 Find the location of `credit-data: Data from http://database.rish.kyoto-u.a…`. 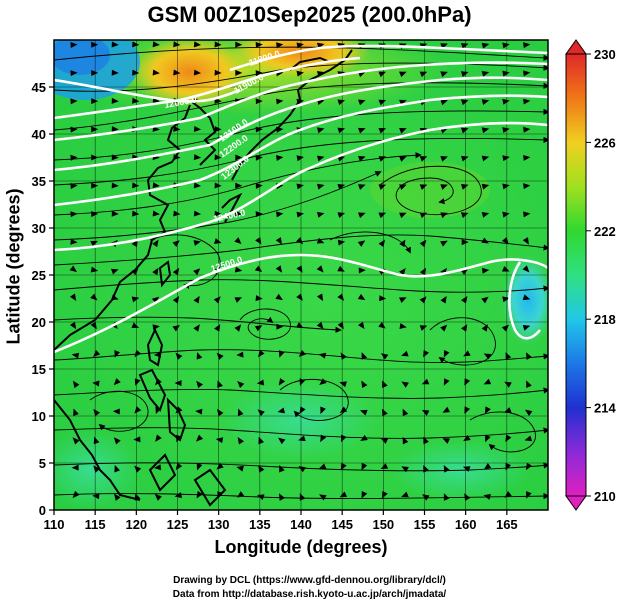

credit-data: Data from http://database.rish.kyoto-u.a… is located at coordinates (309, 594).